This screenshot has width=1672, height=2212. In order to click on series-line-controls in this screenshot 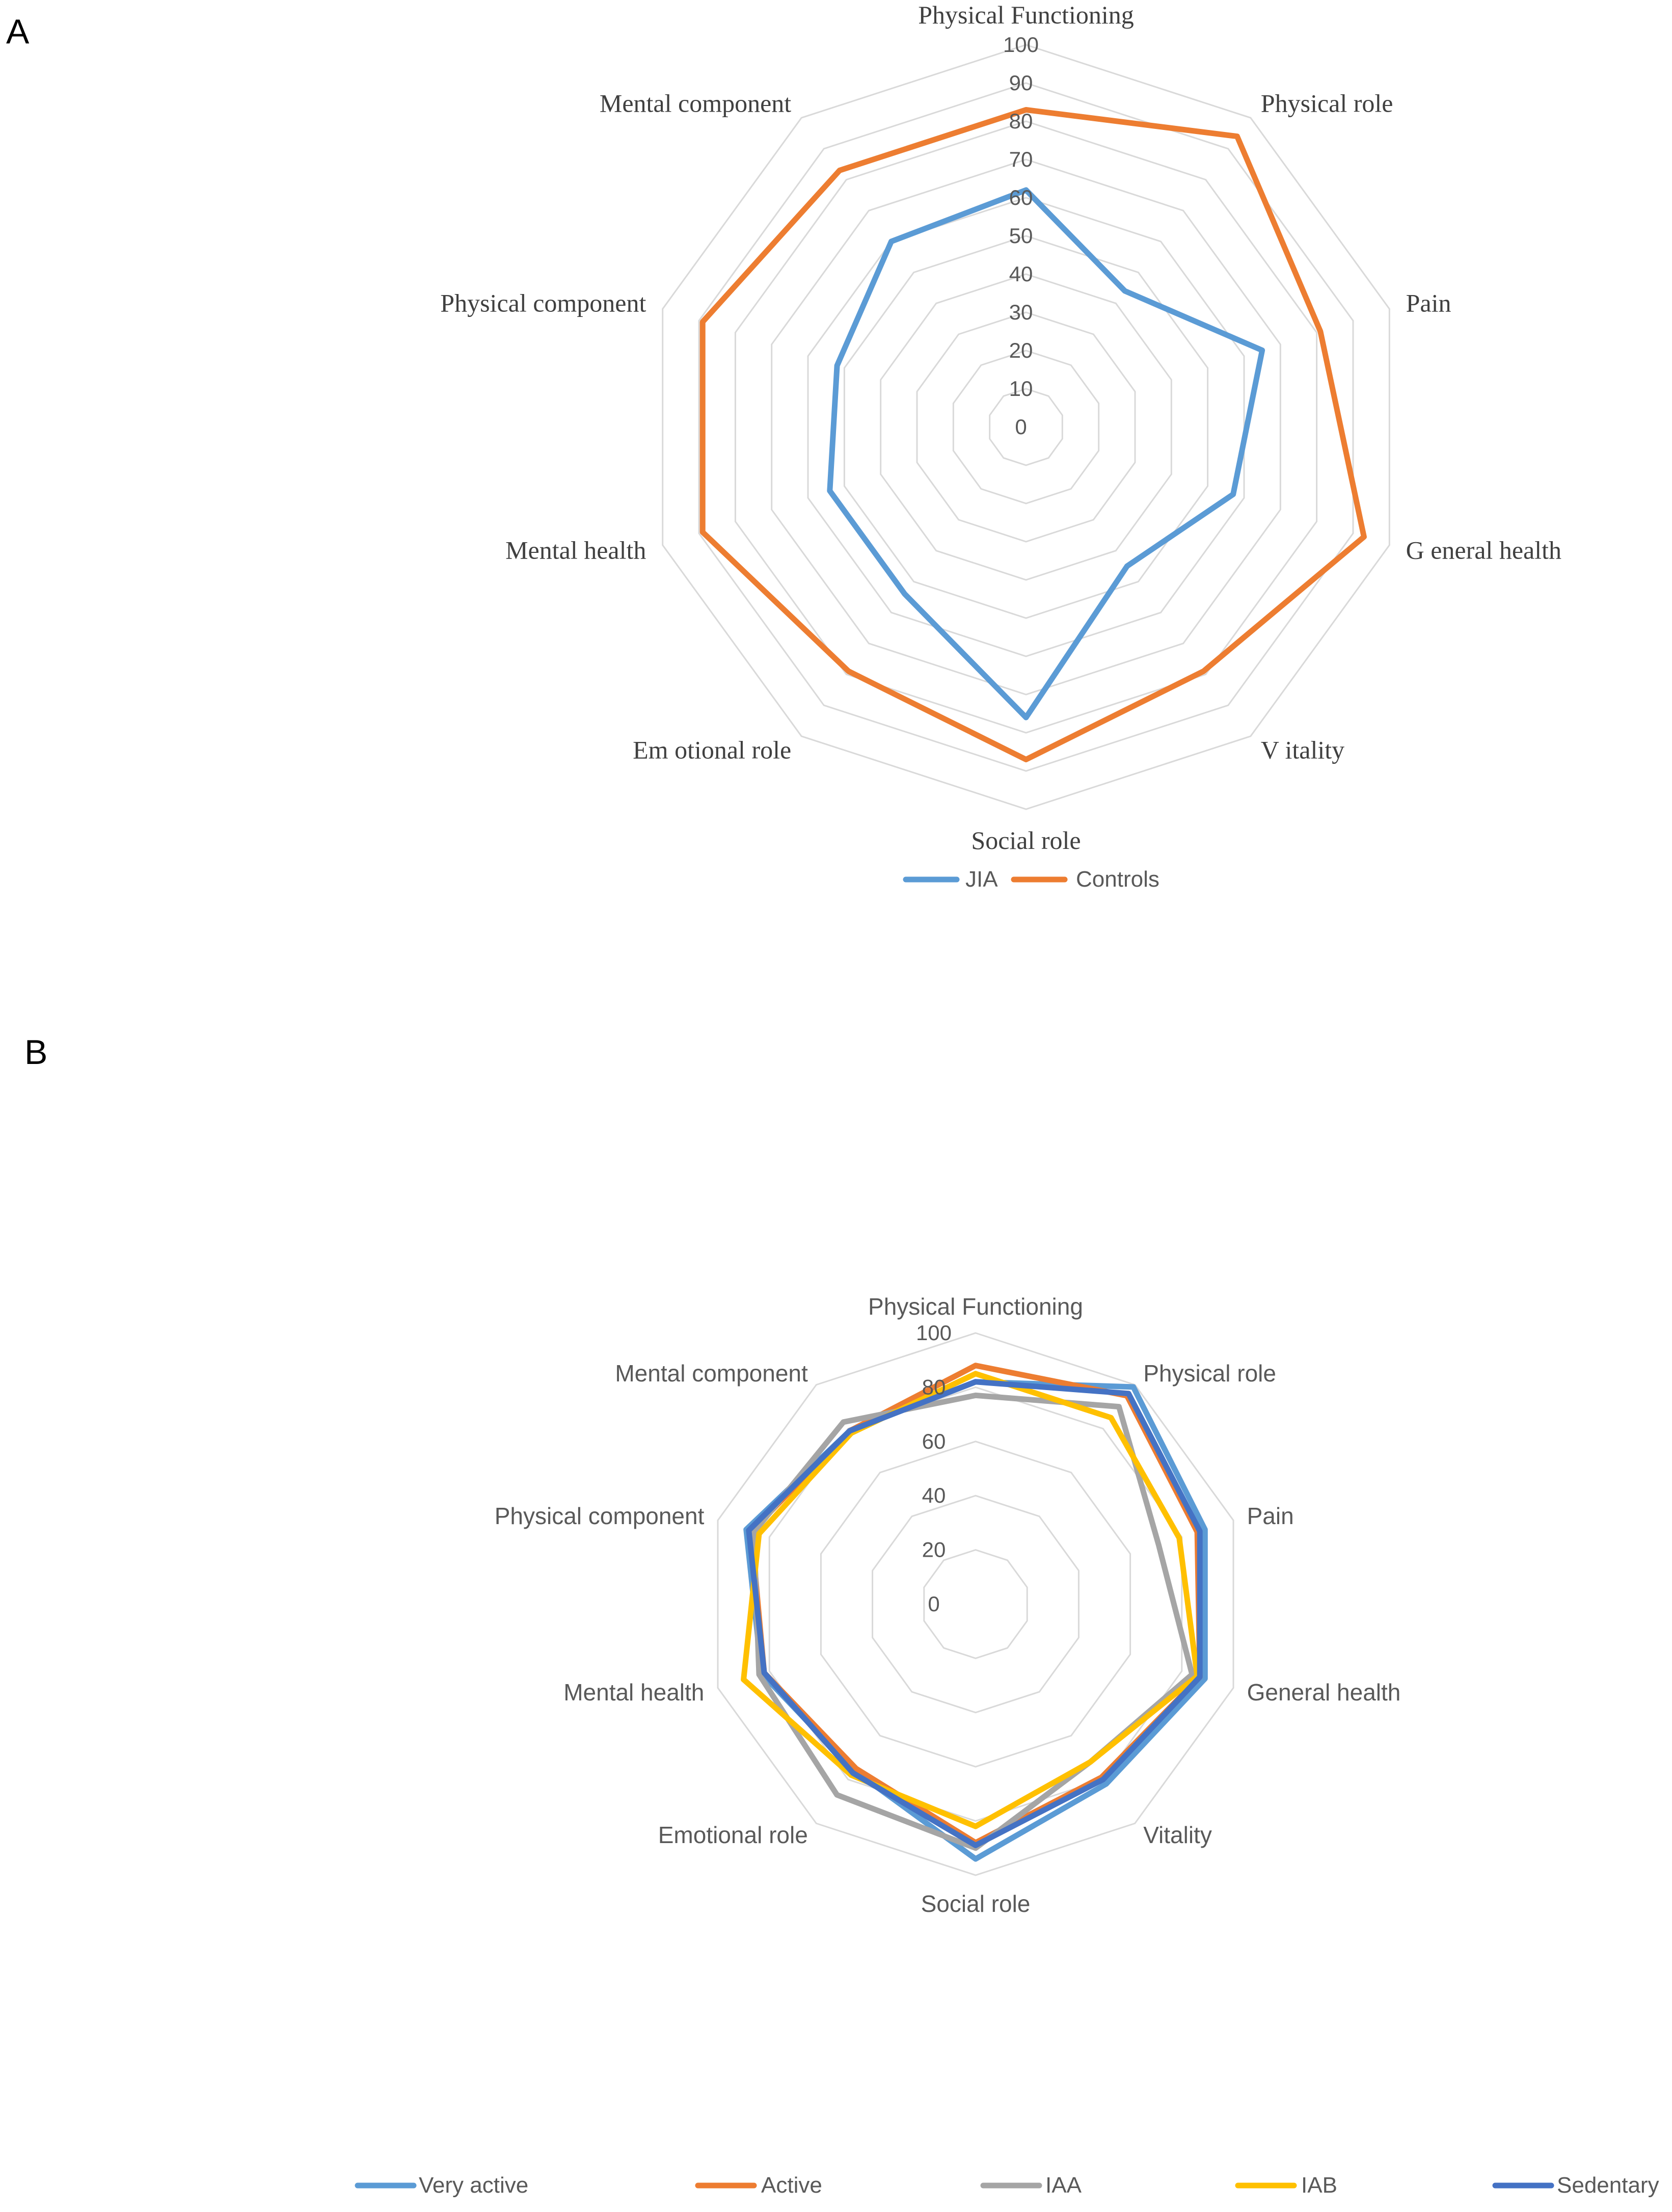, I will do `click(1033, 435)`.